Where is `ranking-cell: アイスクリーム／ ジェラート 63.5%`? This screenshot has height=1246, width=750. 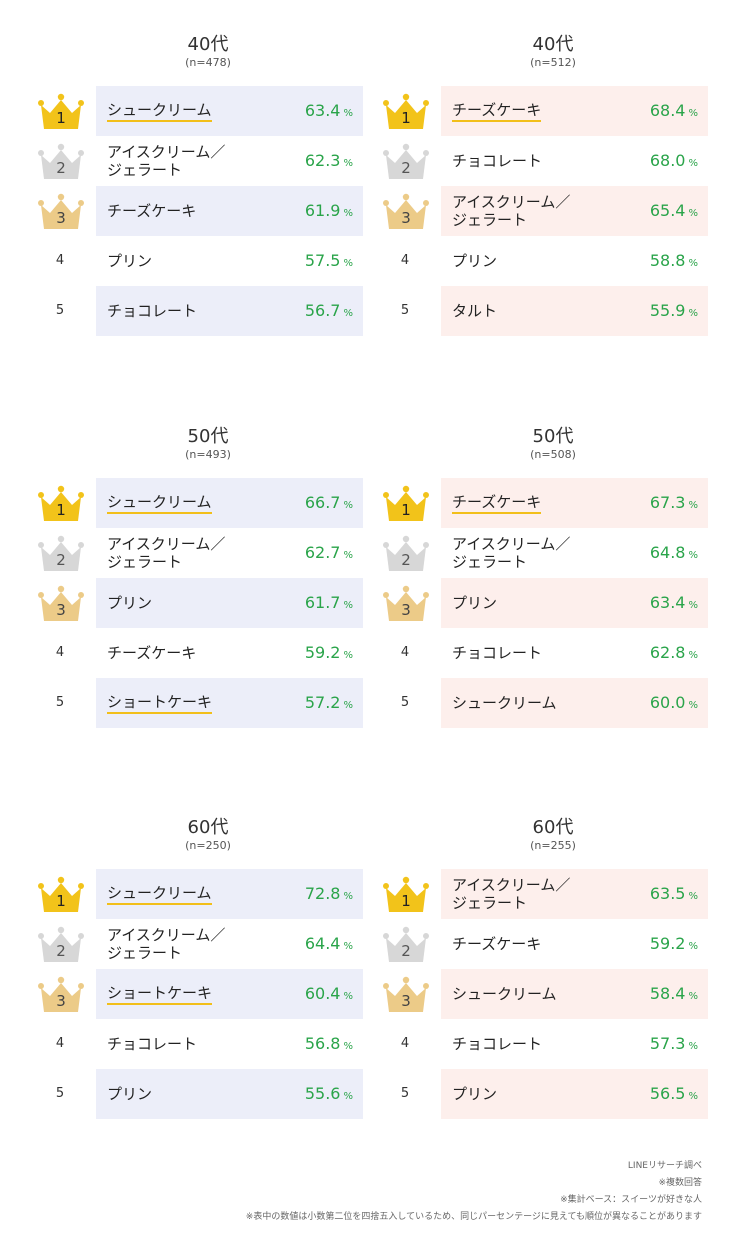
ranking-cell: アイスクリーム／ ジェラート 63.5% is located at coordinates (574, 894).